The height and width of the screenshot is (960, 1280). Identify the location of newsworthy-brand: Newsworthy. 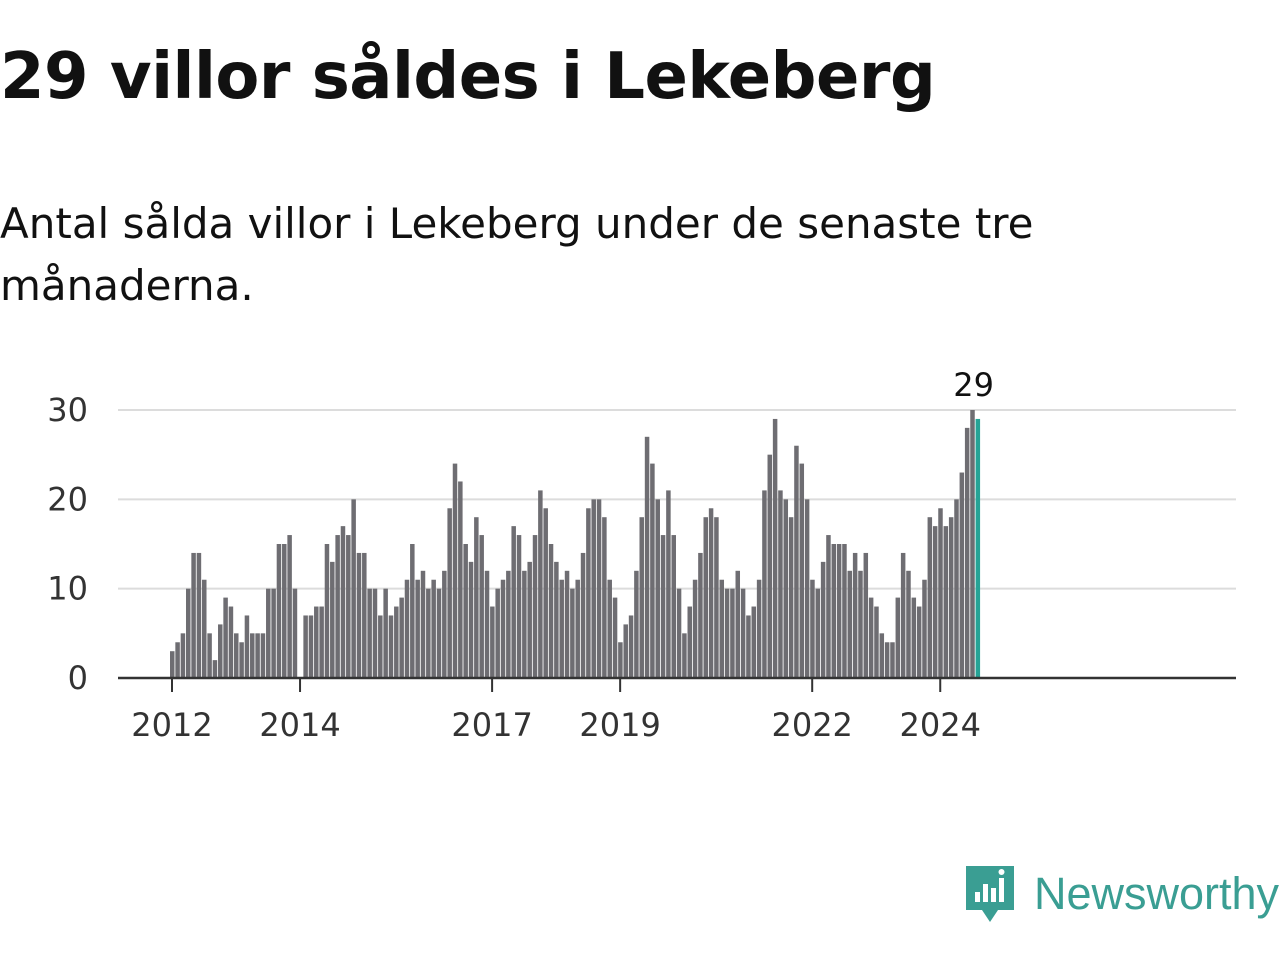
(1121, 894).